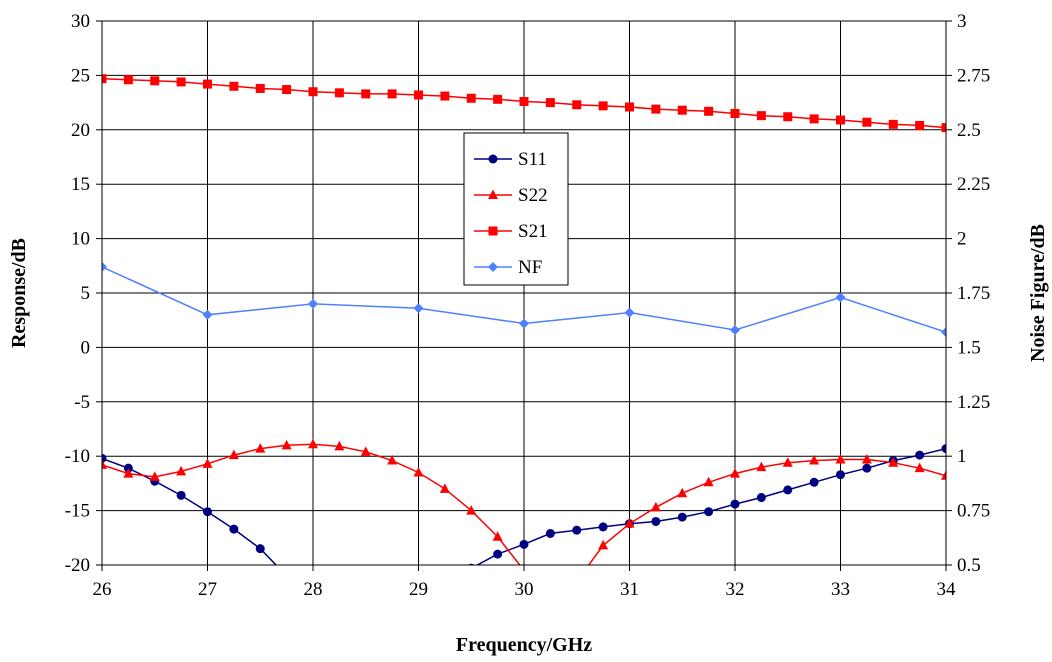  Describe the element at coordinates (80, 21) in the screenshot. I see `y-left-tick-label: 30` at that location.